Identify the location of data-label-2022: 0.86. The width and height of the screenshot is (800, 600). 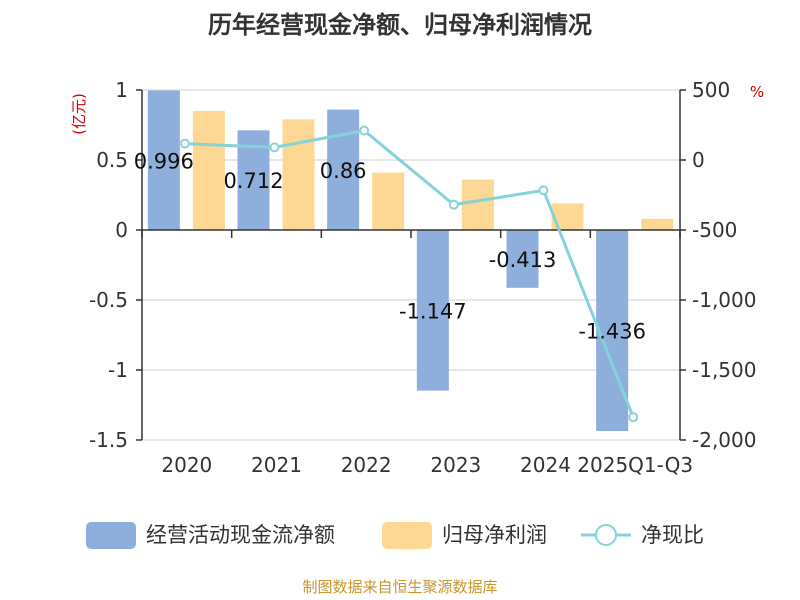
(343, 171).